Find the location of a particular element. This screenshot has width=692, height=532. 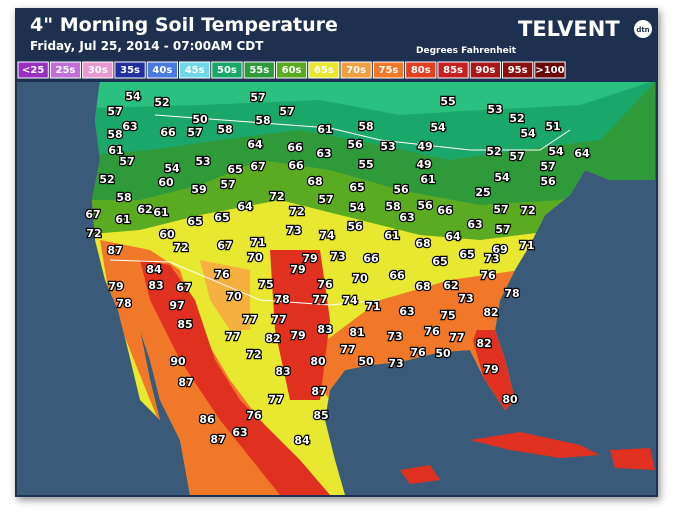

legend-label: 25s is located at coordinates (66, 70).